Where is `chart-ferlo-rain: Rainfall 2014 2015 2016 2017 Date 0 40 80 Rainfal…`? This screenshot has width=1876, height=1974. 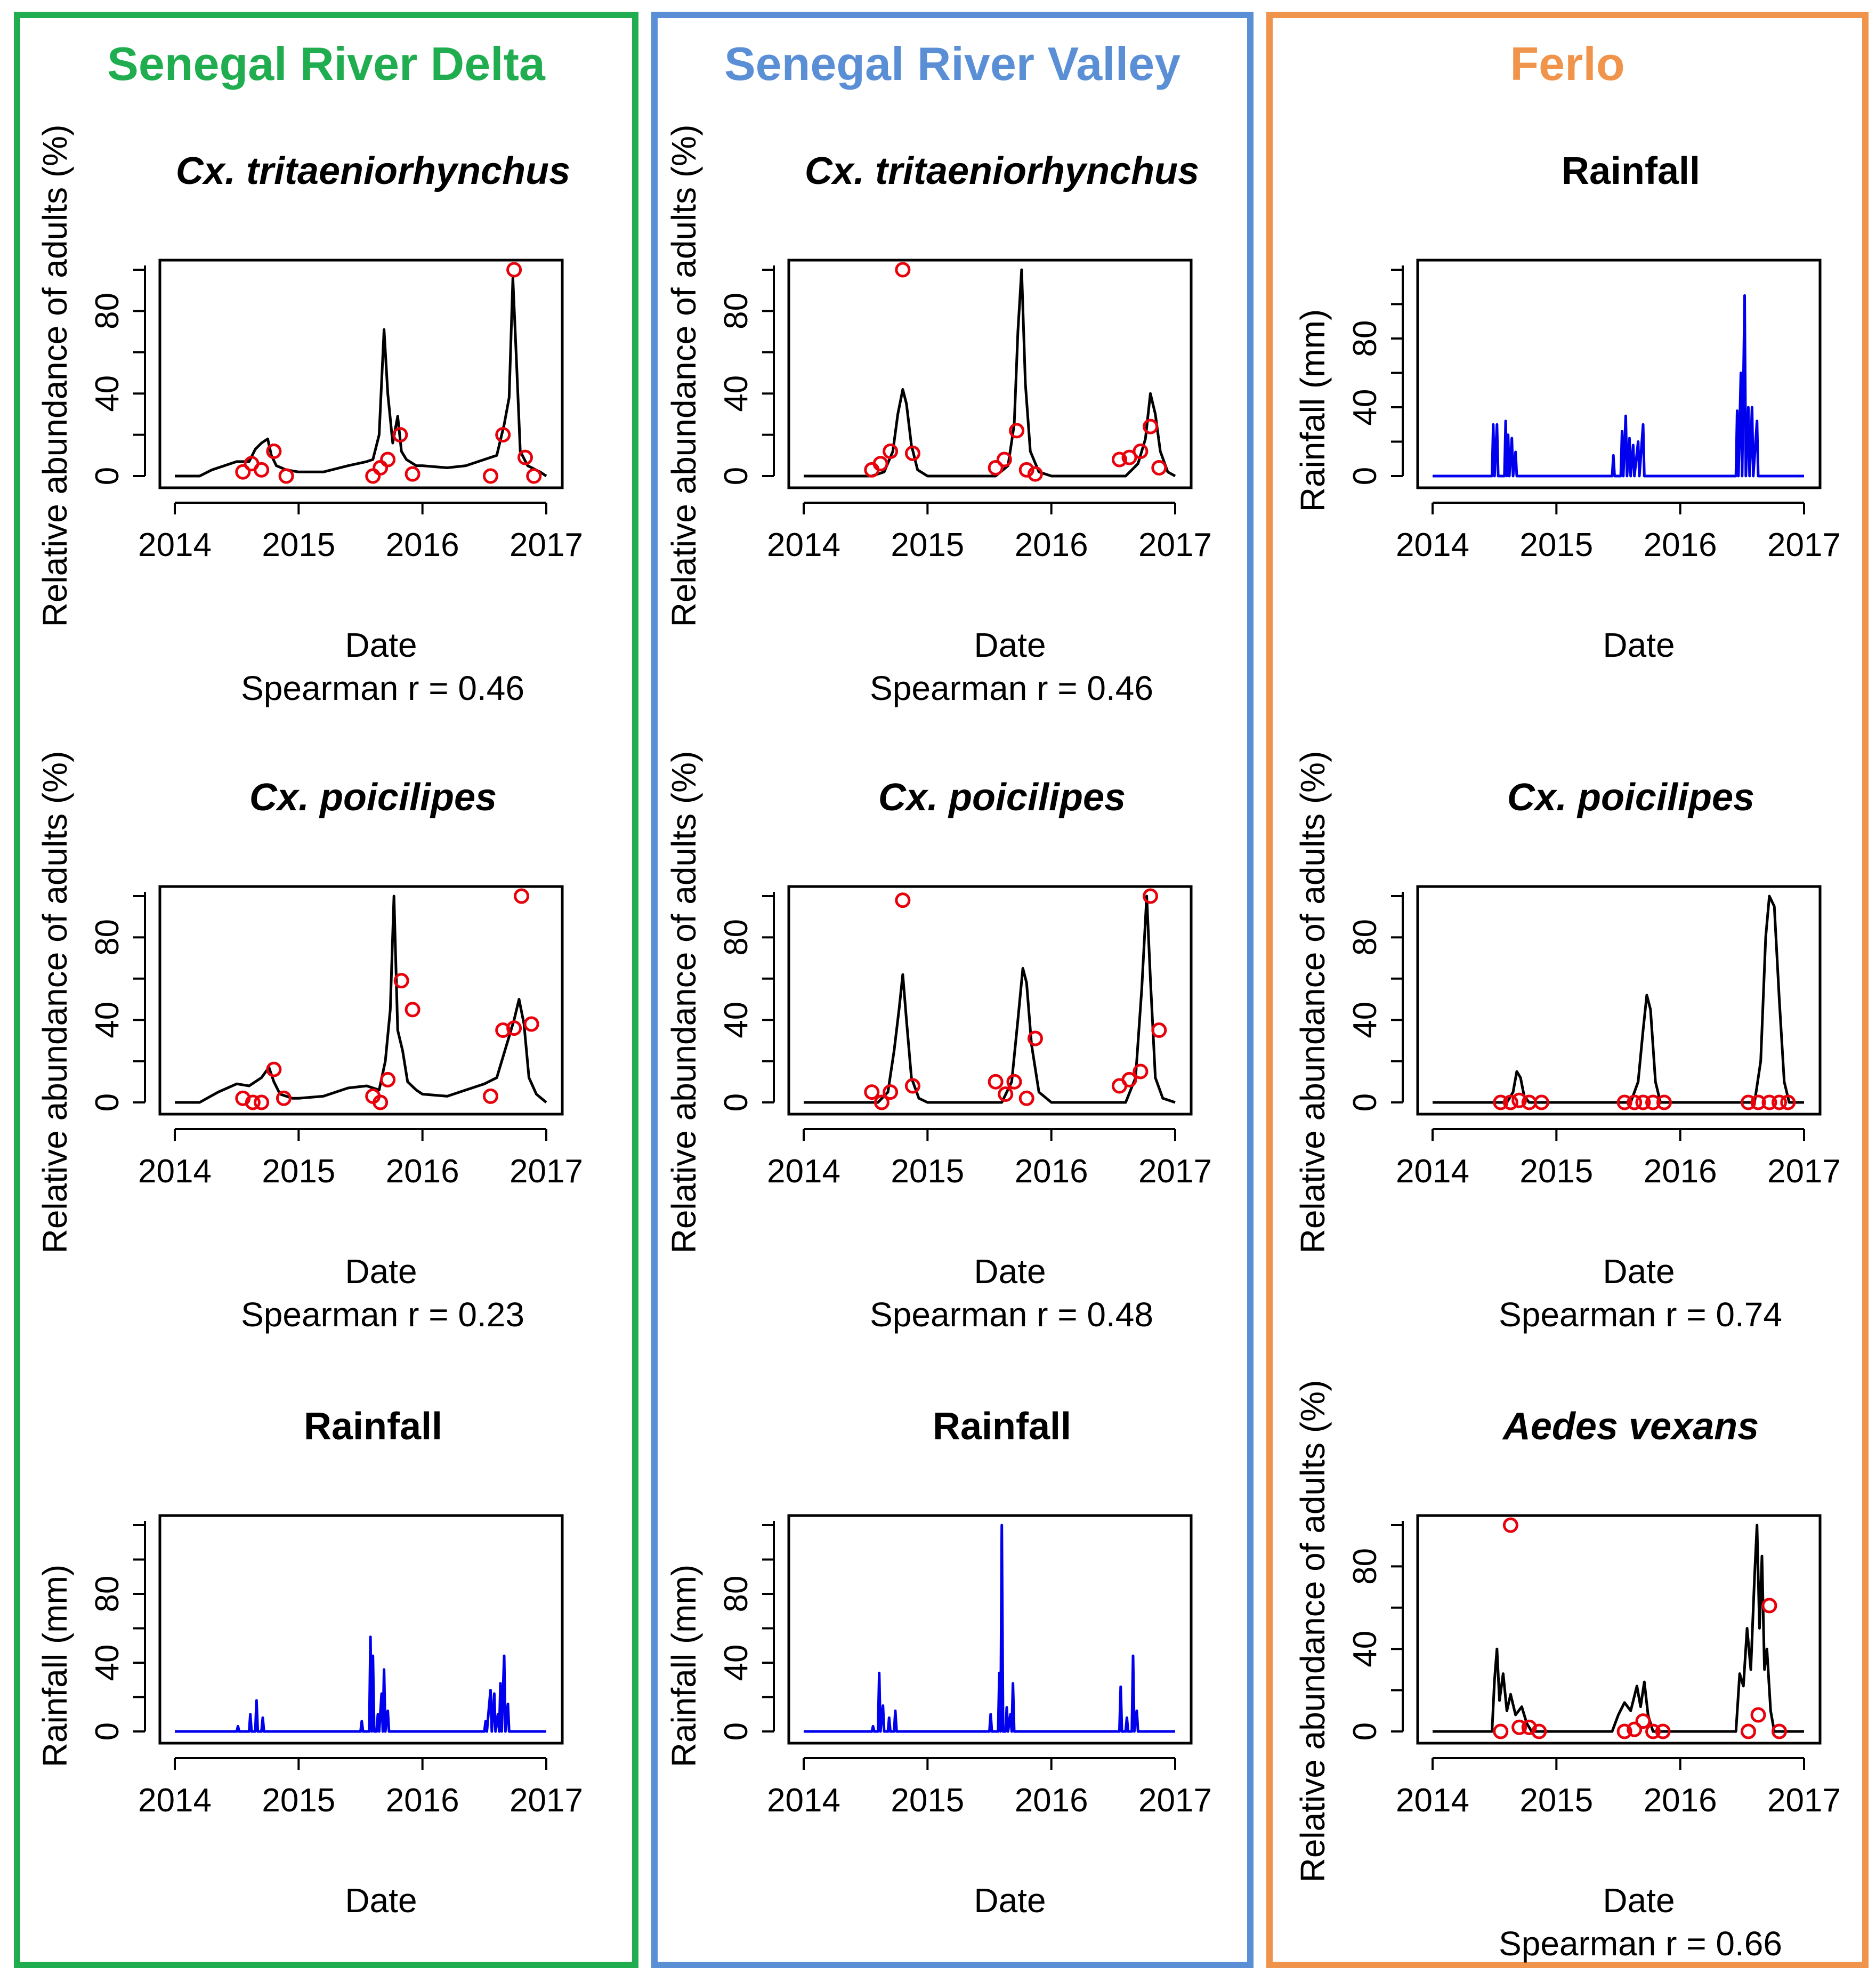
chart-ferlo-rain: Rainfall 2014 2015 2016 2017 Date 0 40 80 Rainfal… is located at coordinates (1567, 407).